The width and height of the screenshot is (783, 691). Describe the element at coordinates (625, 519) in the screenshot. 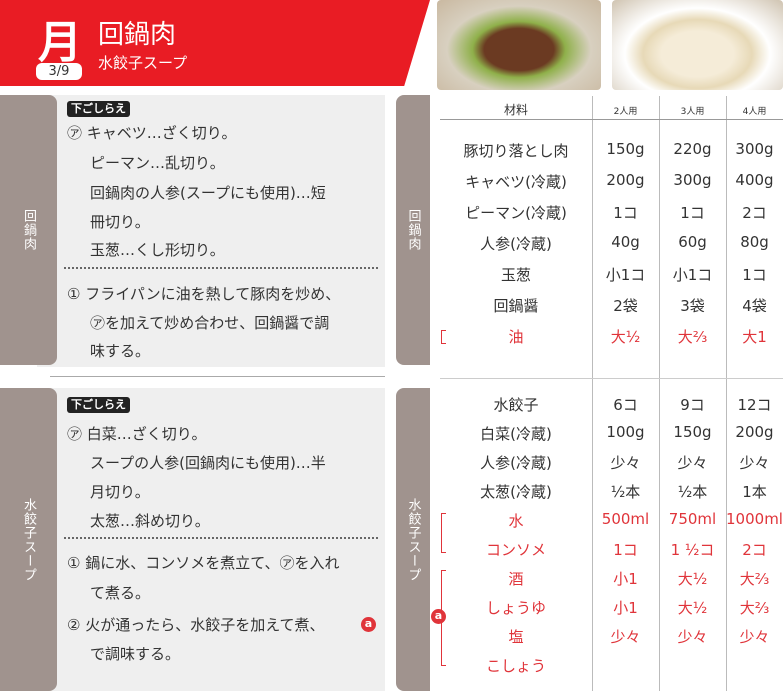

I see `ingredient-amount: 500ml` at that location.